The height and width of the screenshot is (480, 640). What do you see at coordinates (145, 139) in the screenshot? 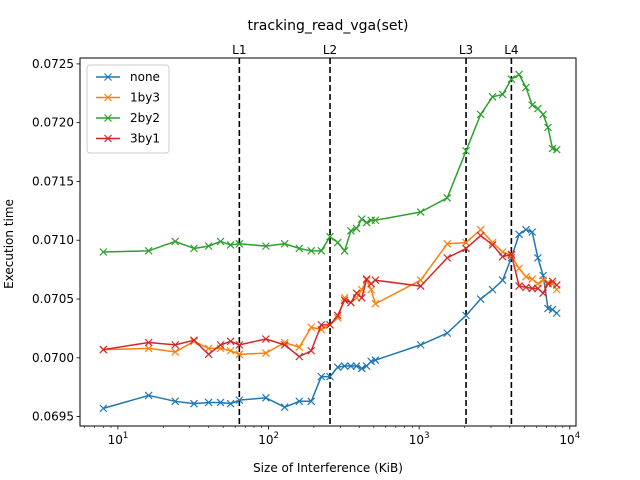
I see `legend-label-3by1: 3by1` at bounding box center [145, 139].